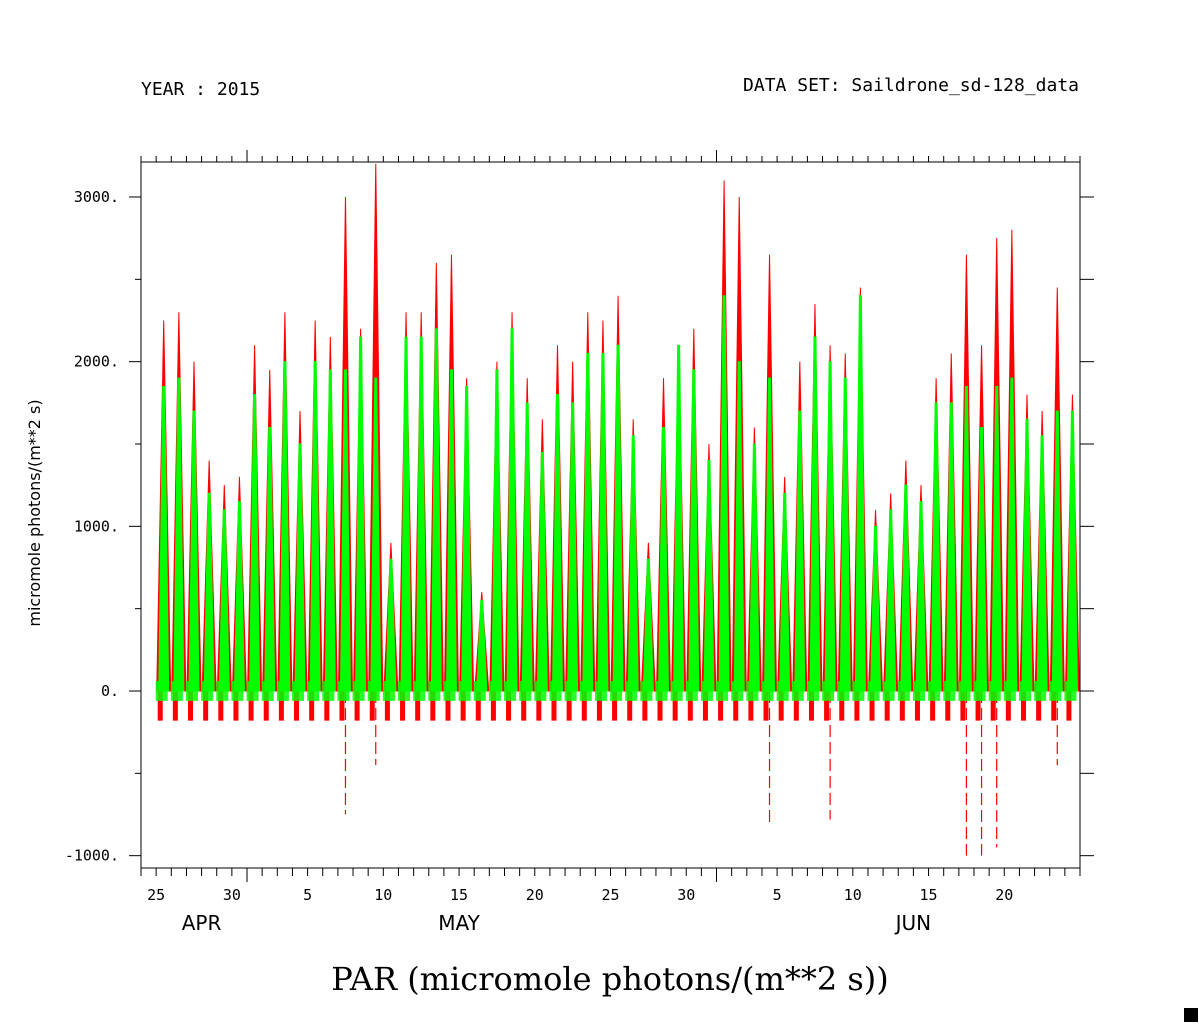  I want to click on x-tick-label: 30, so click(232, 895).